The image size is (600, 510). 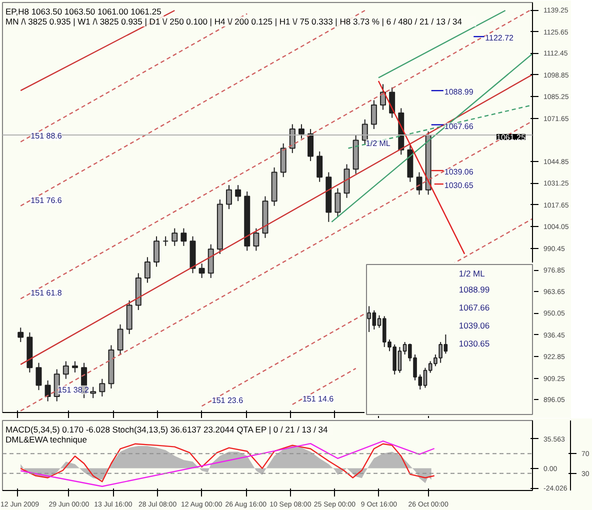 What do you see at coordinates (46, 293) in the screenshot?
I see `annotation: 151 61.8` at bounding box center [46, 293].